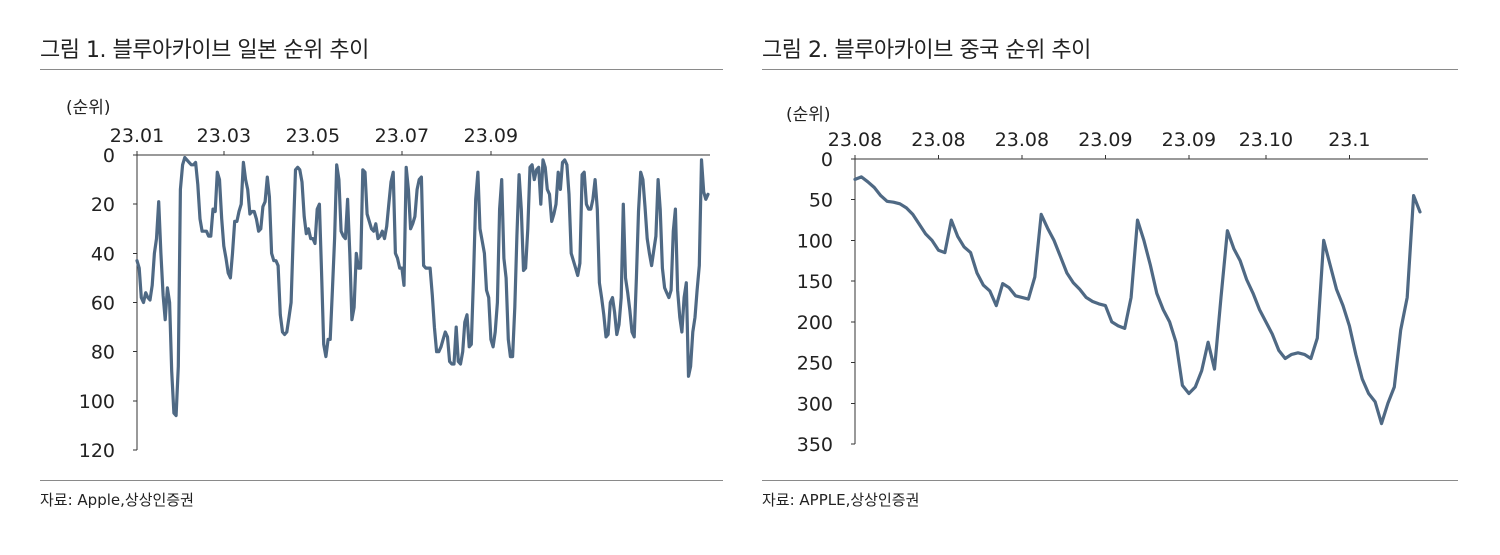  What do you see at coordinates (103, 353) in the screenshot?
I see `y-tick-label: 80` at bounding box center [103, 353].